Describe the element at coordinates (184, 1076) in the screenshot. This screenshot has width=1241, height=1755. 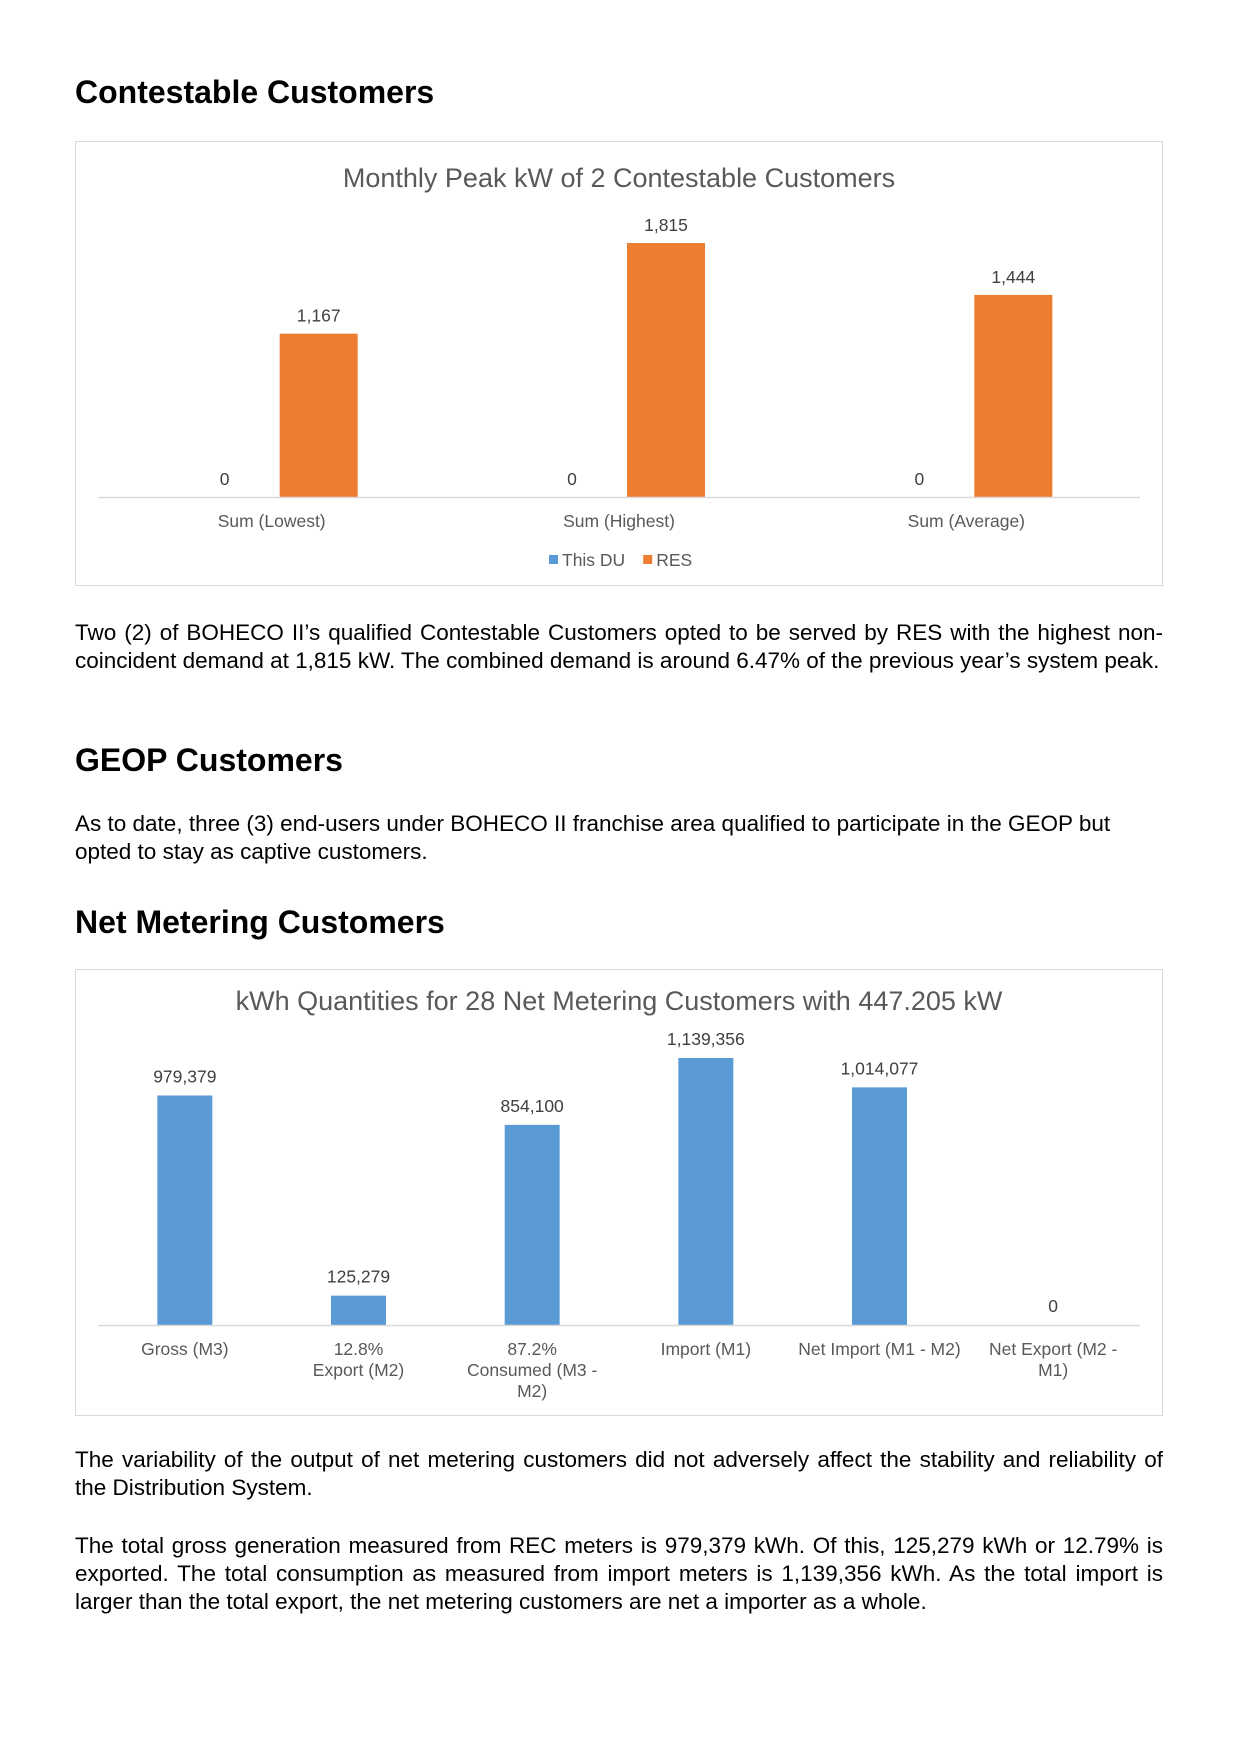
I see `data-label: 979,379` at that location.